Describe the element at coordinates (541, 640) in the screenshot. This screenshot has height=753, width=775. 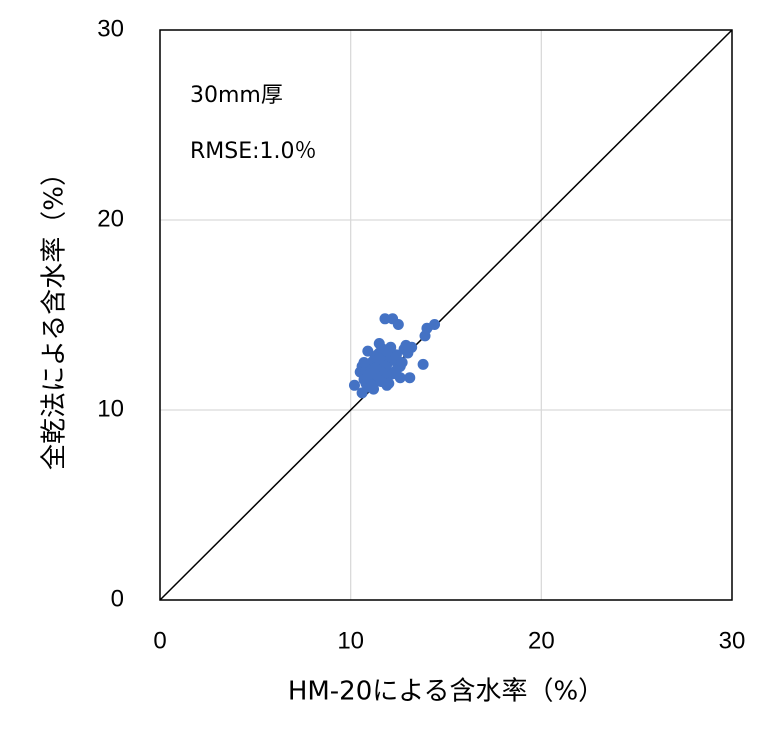
I see `x-tick-label: 20` at that location.